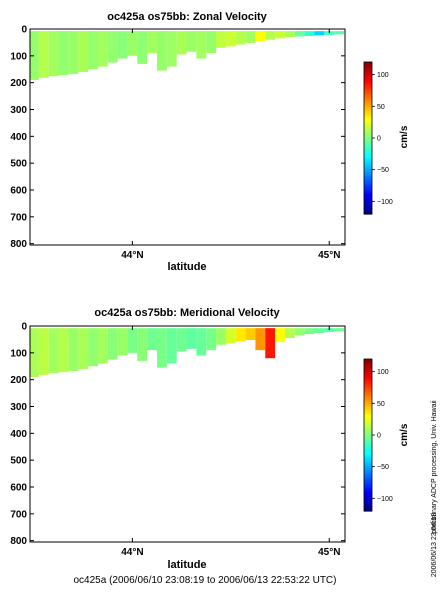 The image size is (445, 595). I want to click on zonal-data-field, so click(187, 55).